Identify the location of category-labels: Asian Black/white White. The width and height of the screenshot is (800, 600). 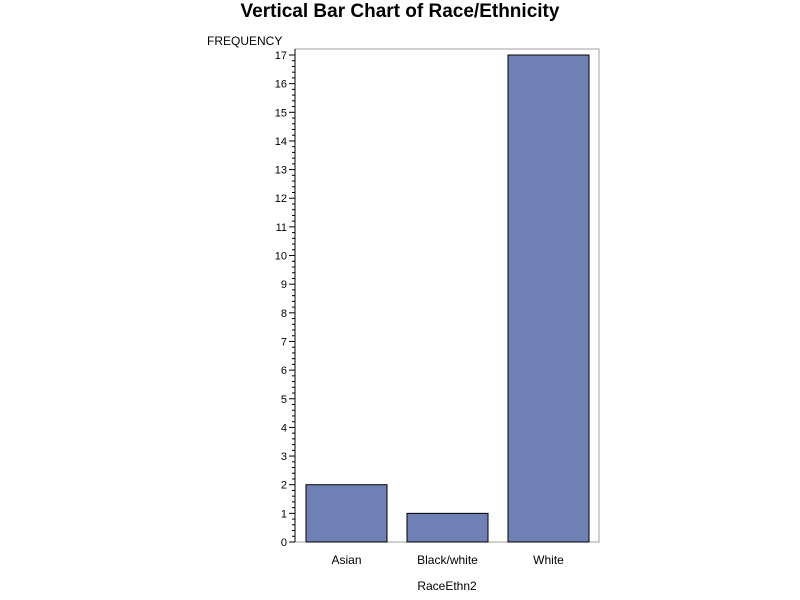
(447, 560).